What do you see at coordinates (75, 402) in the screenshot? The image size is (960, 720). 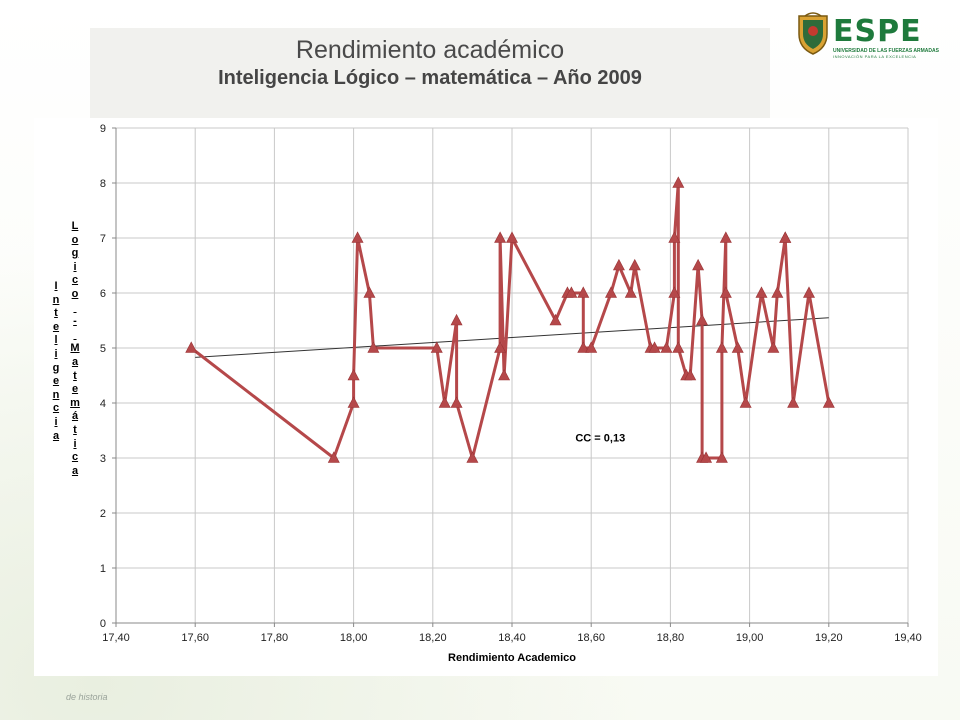 I see `y-axis-label-char: m` at bounding box center [75, 402].